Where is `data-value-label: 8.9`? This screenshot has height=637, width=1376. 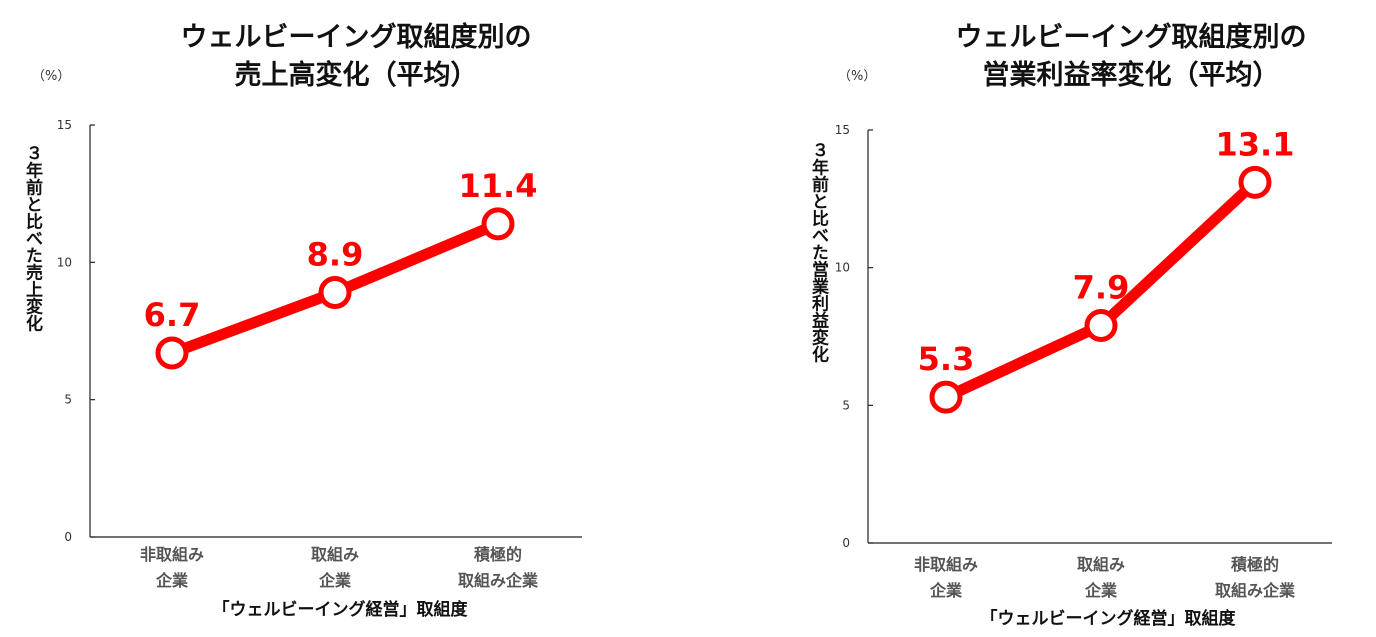 data-value-label: 8.9 is located at coordinates (335, 255).